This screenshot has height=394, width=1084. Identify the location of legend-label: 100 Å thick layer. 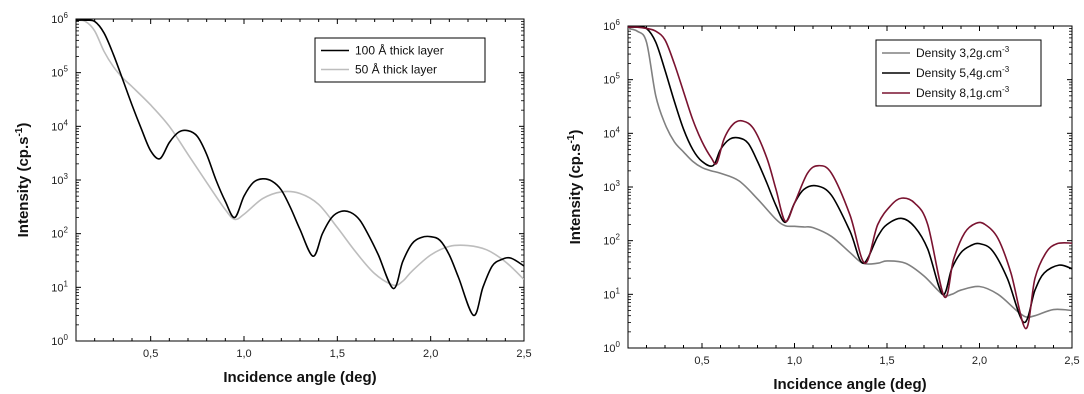
(399, 50).